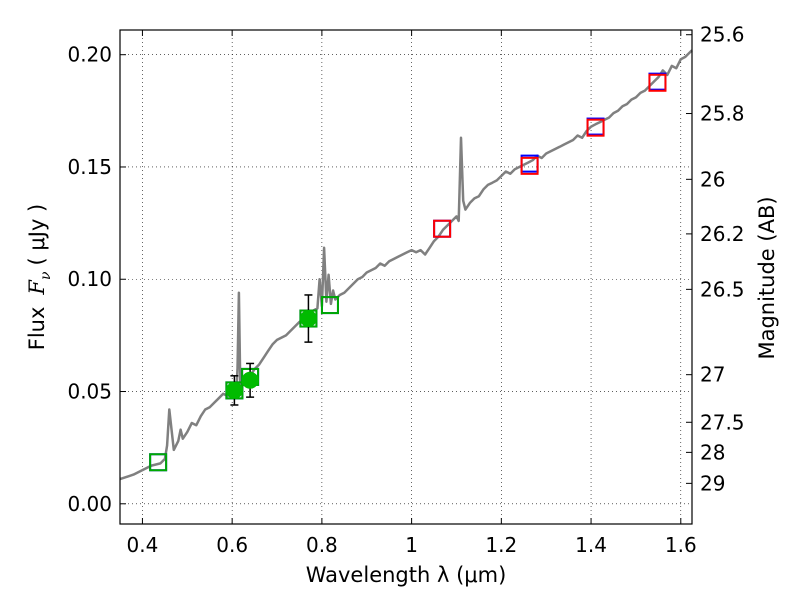 This screenshot has width=800, height=600. I want to click on y-tick-label: 0.10, so click(89, 279).